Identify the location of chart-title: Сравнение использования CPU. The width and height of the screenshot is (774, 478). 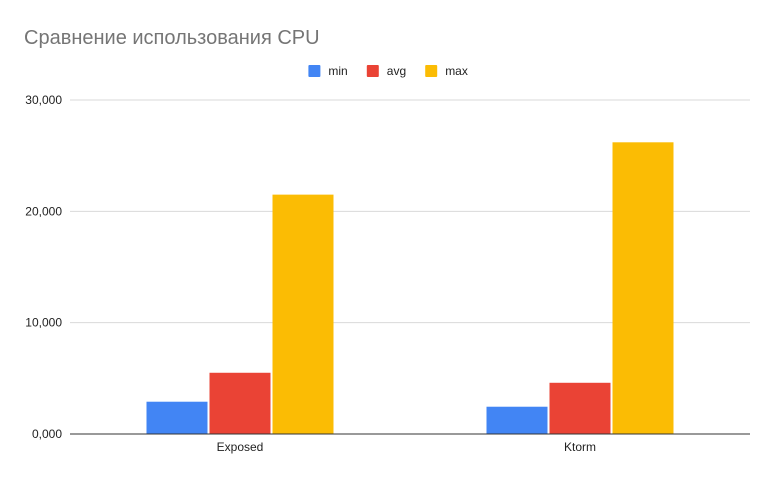
(172, 38).